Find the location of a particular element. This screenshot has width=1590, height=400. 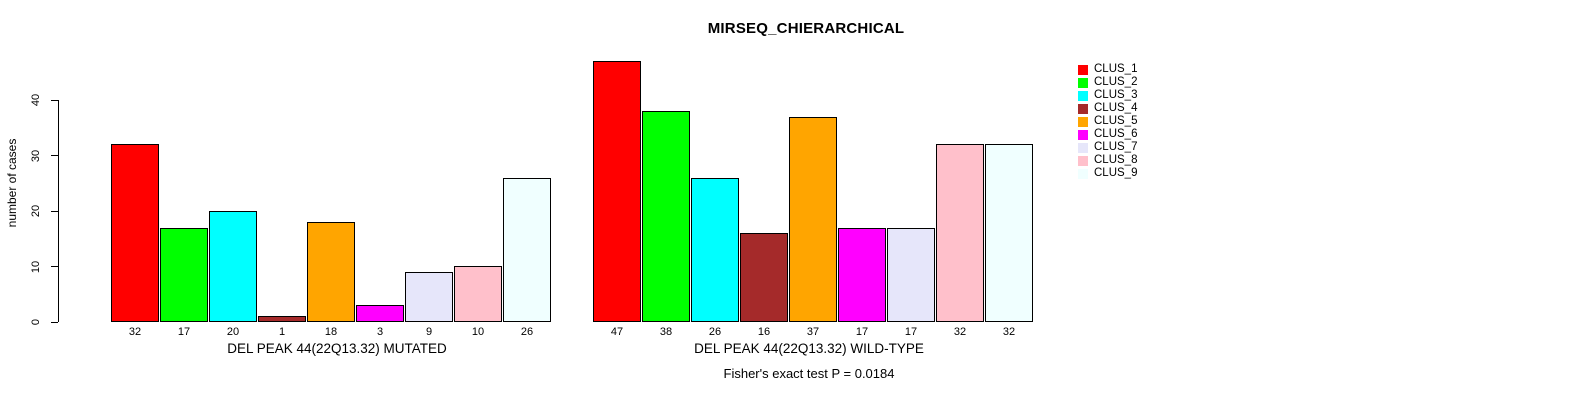

bar-value-label: 9 is located at coordinates (429, 332).